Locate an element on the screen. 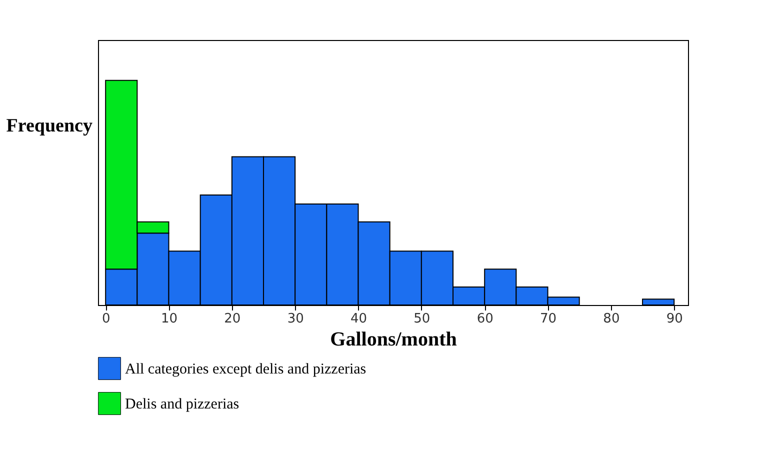 This screenshot has width=757, height=474. x-tick-label: 50 is located at coordinates (422, 319).